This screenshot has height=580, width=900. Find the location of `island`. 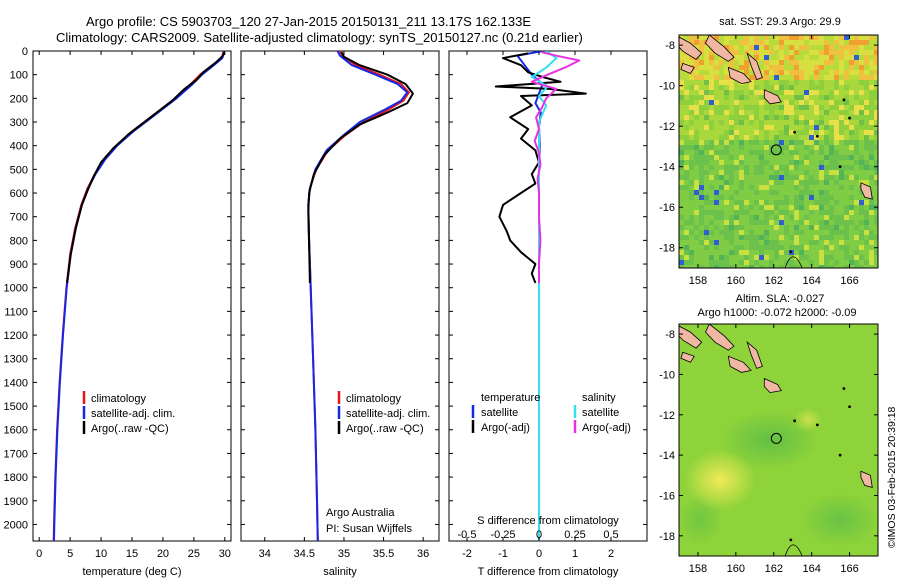

island is located at coordinates (754, 355).